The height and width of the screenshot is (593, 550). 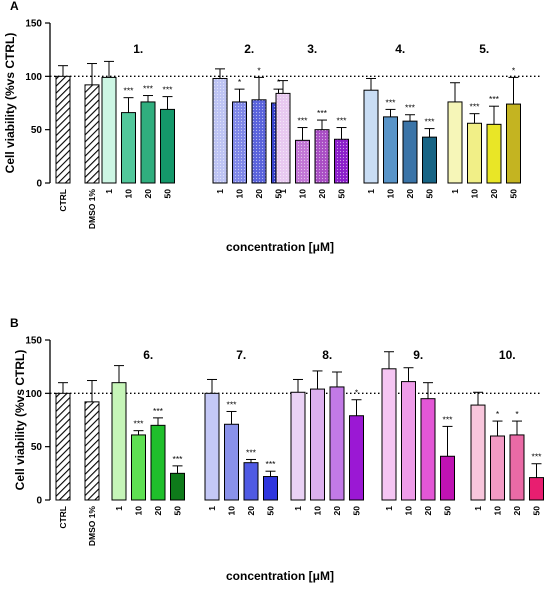 What do you see at coordinates (148, 194) in the screenshot?
I see `group-1-tick-label: 20` at bounding box center [148, 194].